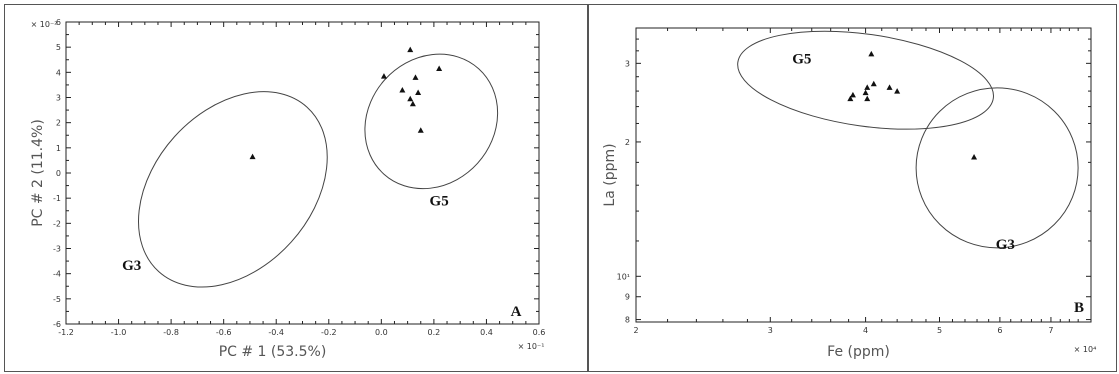 The width and height of the screenshot is (1119, 374). Describe the element at coordinates (770, 330) in the screenshot. I see `x-tick-label-b: 3` at that location.